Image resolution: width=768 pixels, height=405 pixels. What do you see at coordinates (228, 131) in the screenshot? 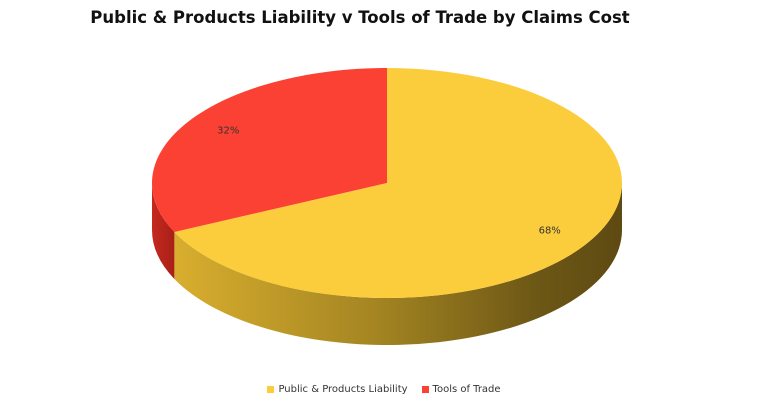
I see `data-label-1: 32%` at bounding box center [228, 131].